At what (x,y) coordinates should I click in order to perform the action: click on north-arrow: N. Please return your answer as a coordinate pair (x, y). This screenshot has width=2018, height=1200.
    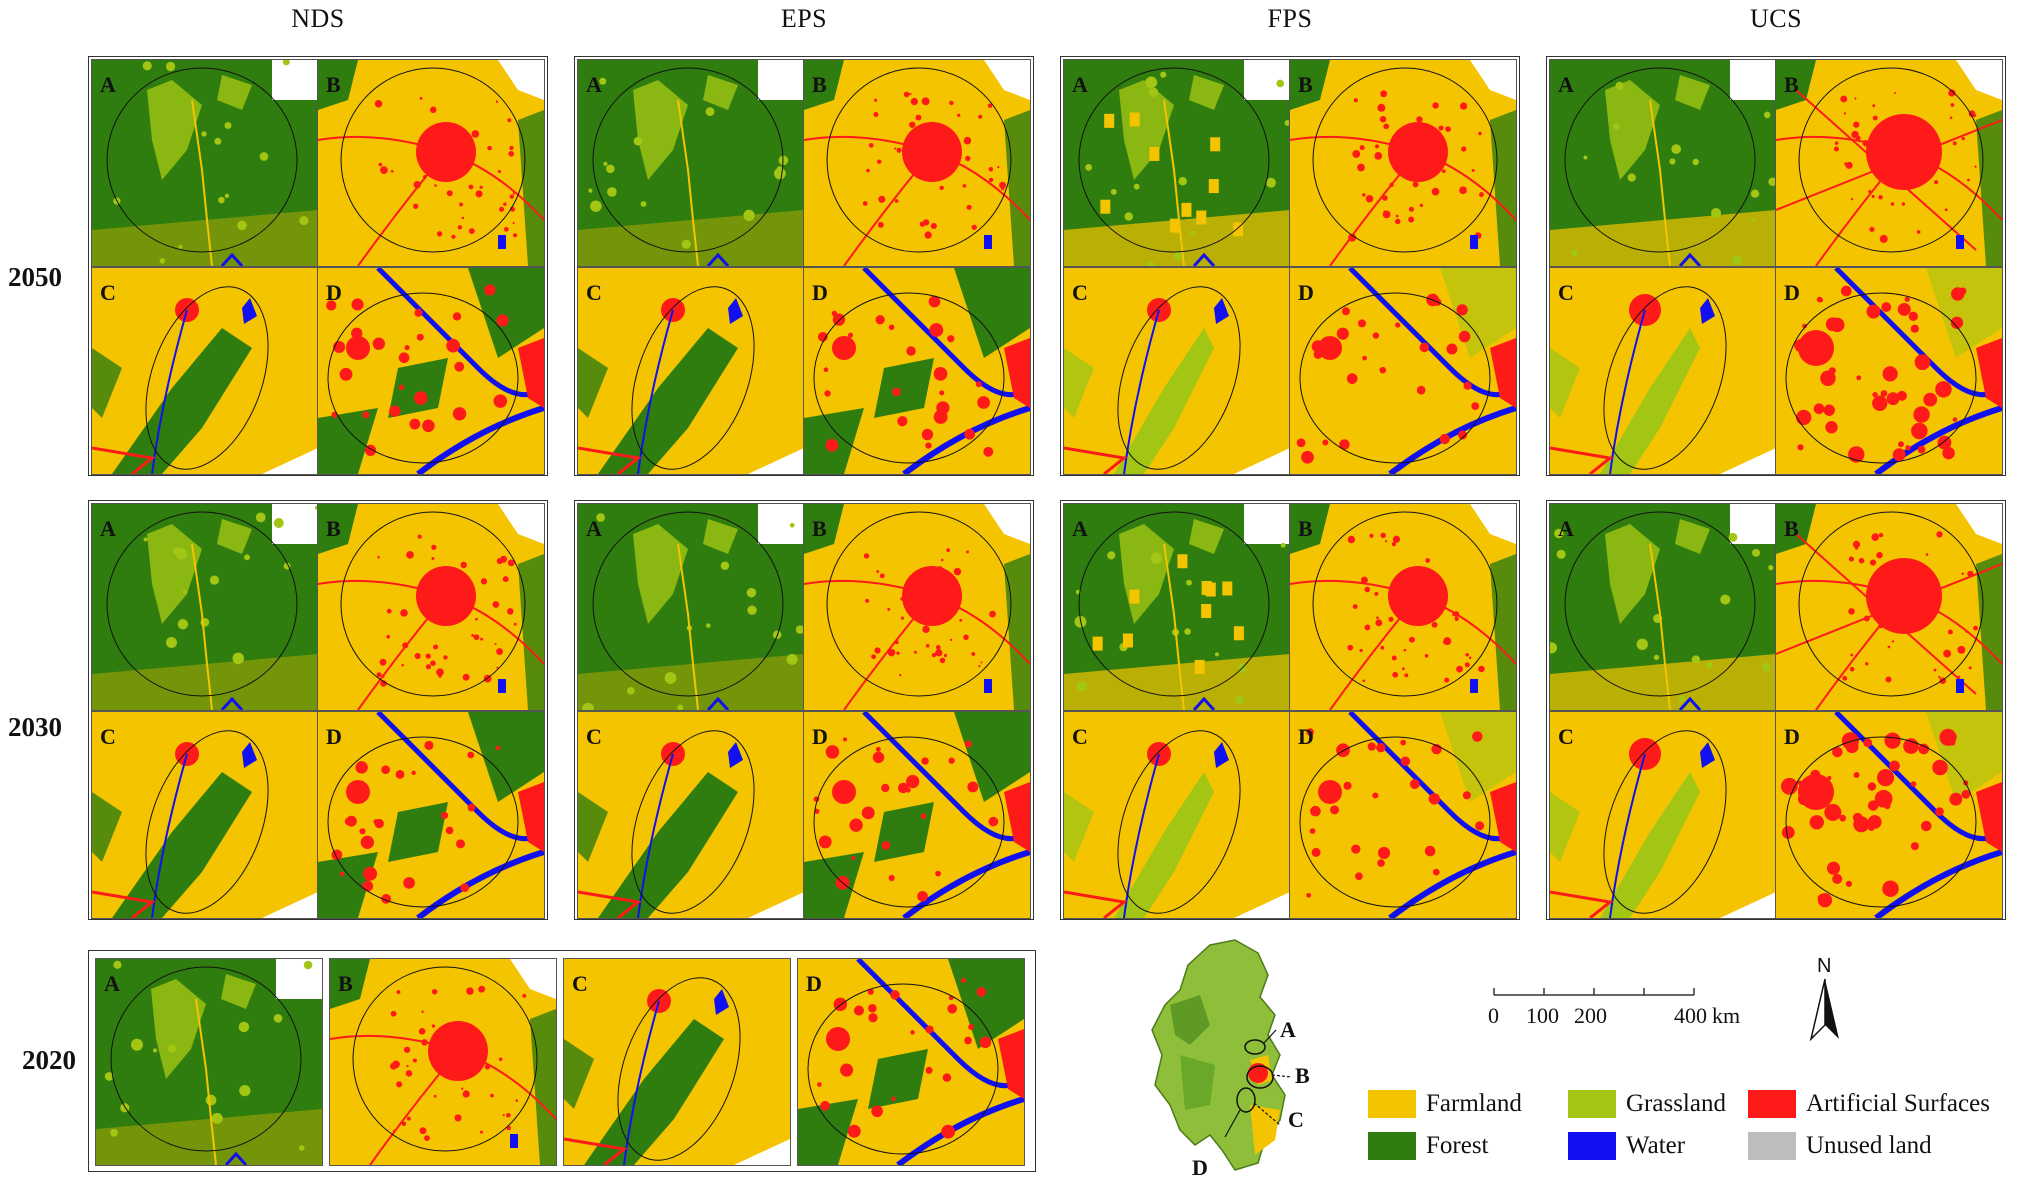
    Looking at the image, I should click on (1825, 1000).